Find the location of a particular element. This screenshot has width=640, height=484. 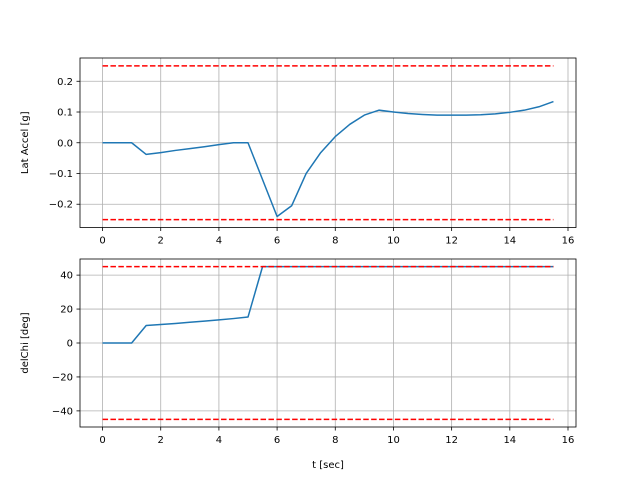

y-tick-label: 0.2 is located at coordinates (65, 82).